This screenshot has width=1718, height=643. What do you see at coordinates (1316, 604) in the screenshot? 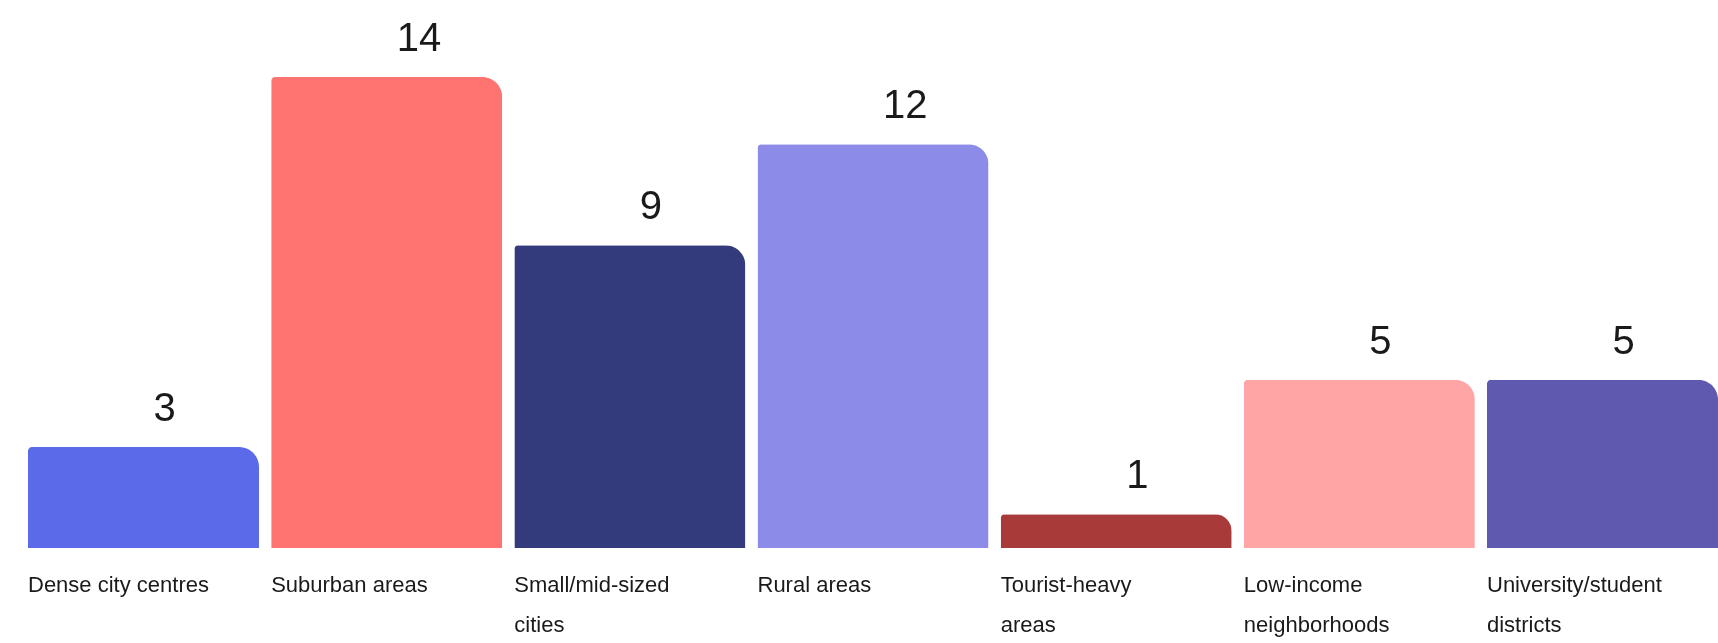
I see `x-tick-label: Low-income neighborhoods` at bounding box center [1316, 604].